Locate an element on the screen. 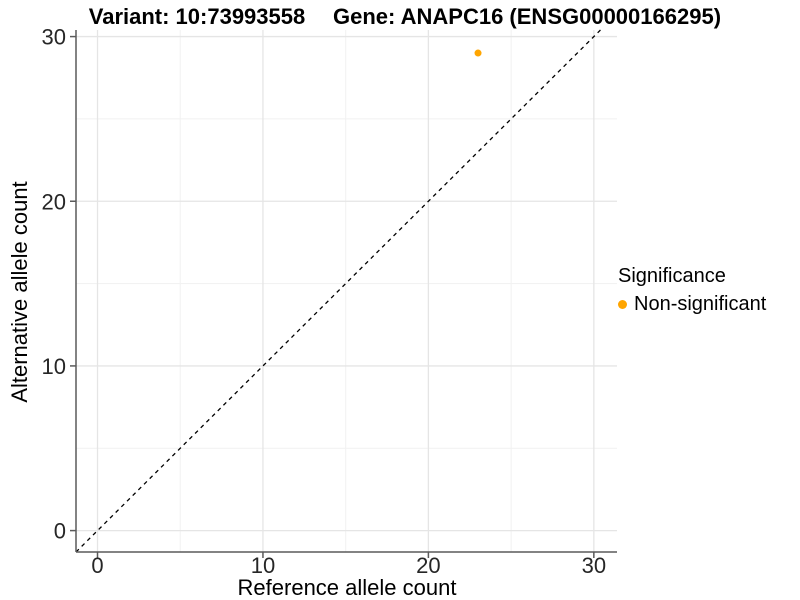 The height and width of the screenshot is (600, 800). data-points is located at coordinates (478, 53).